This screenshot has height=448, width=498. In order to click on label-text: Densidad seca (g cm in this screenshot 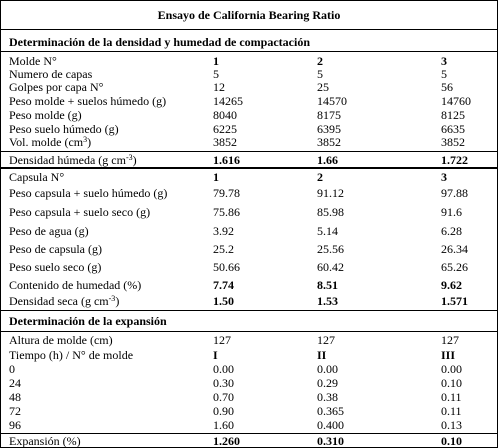, I will do `click(59, 301)`.